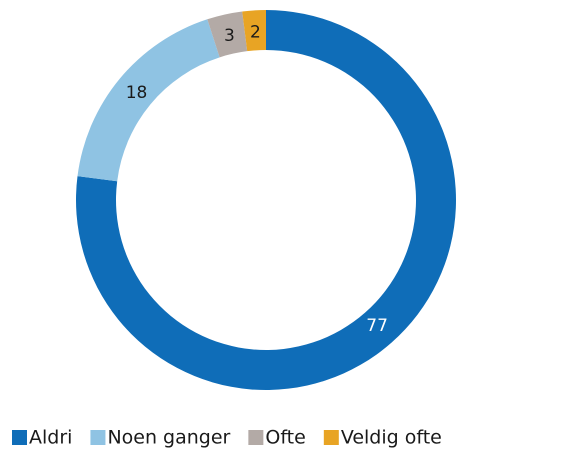  I want to click on data-label: 3, so click(229, 36).